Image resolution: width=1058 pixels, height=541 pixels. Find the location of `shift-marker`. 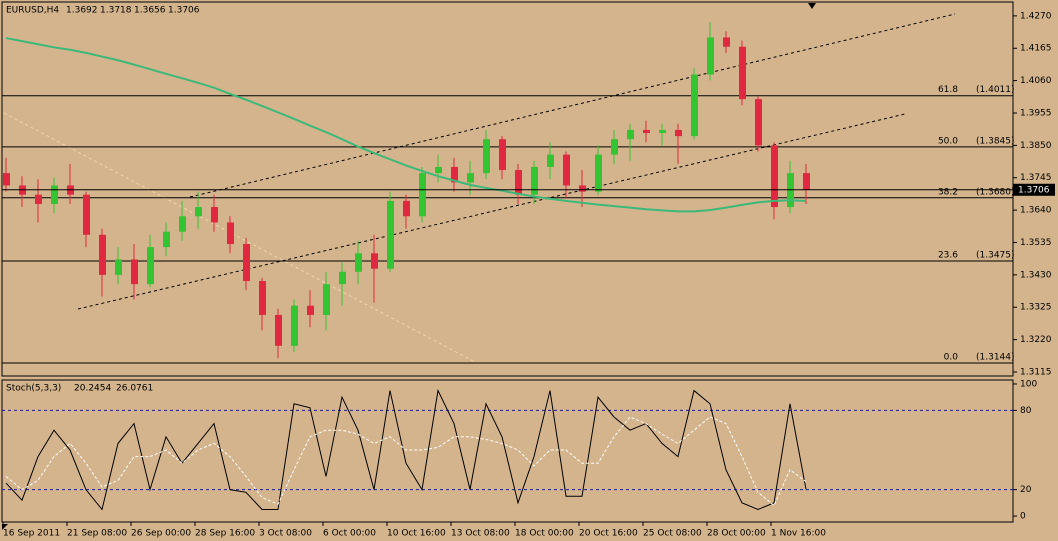

shift-marker is located at coordinates (812, 6).